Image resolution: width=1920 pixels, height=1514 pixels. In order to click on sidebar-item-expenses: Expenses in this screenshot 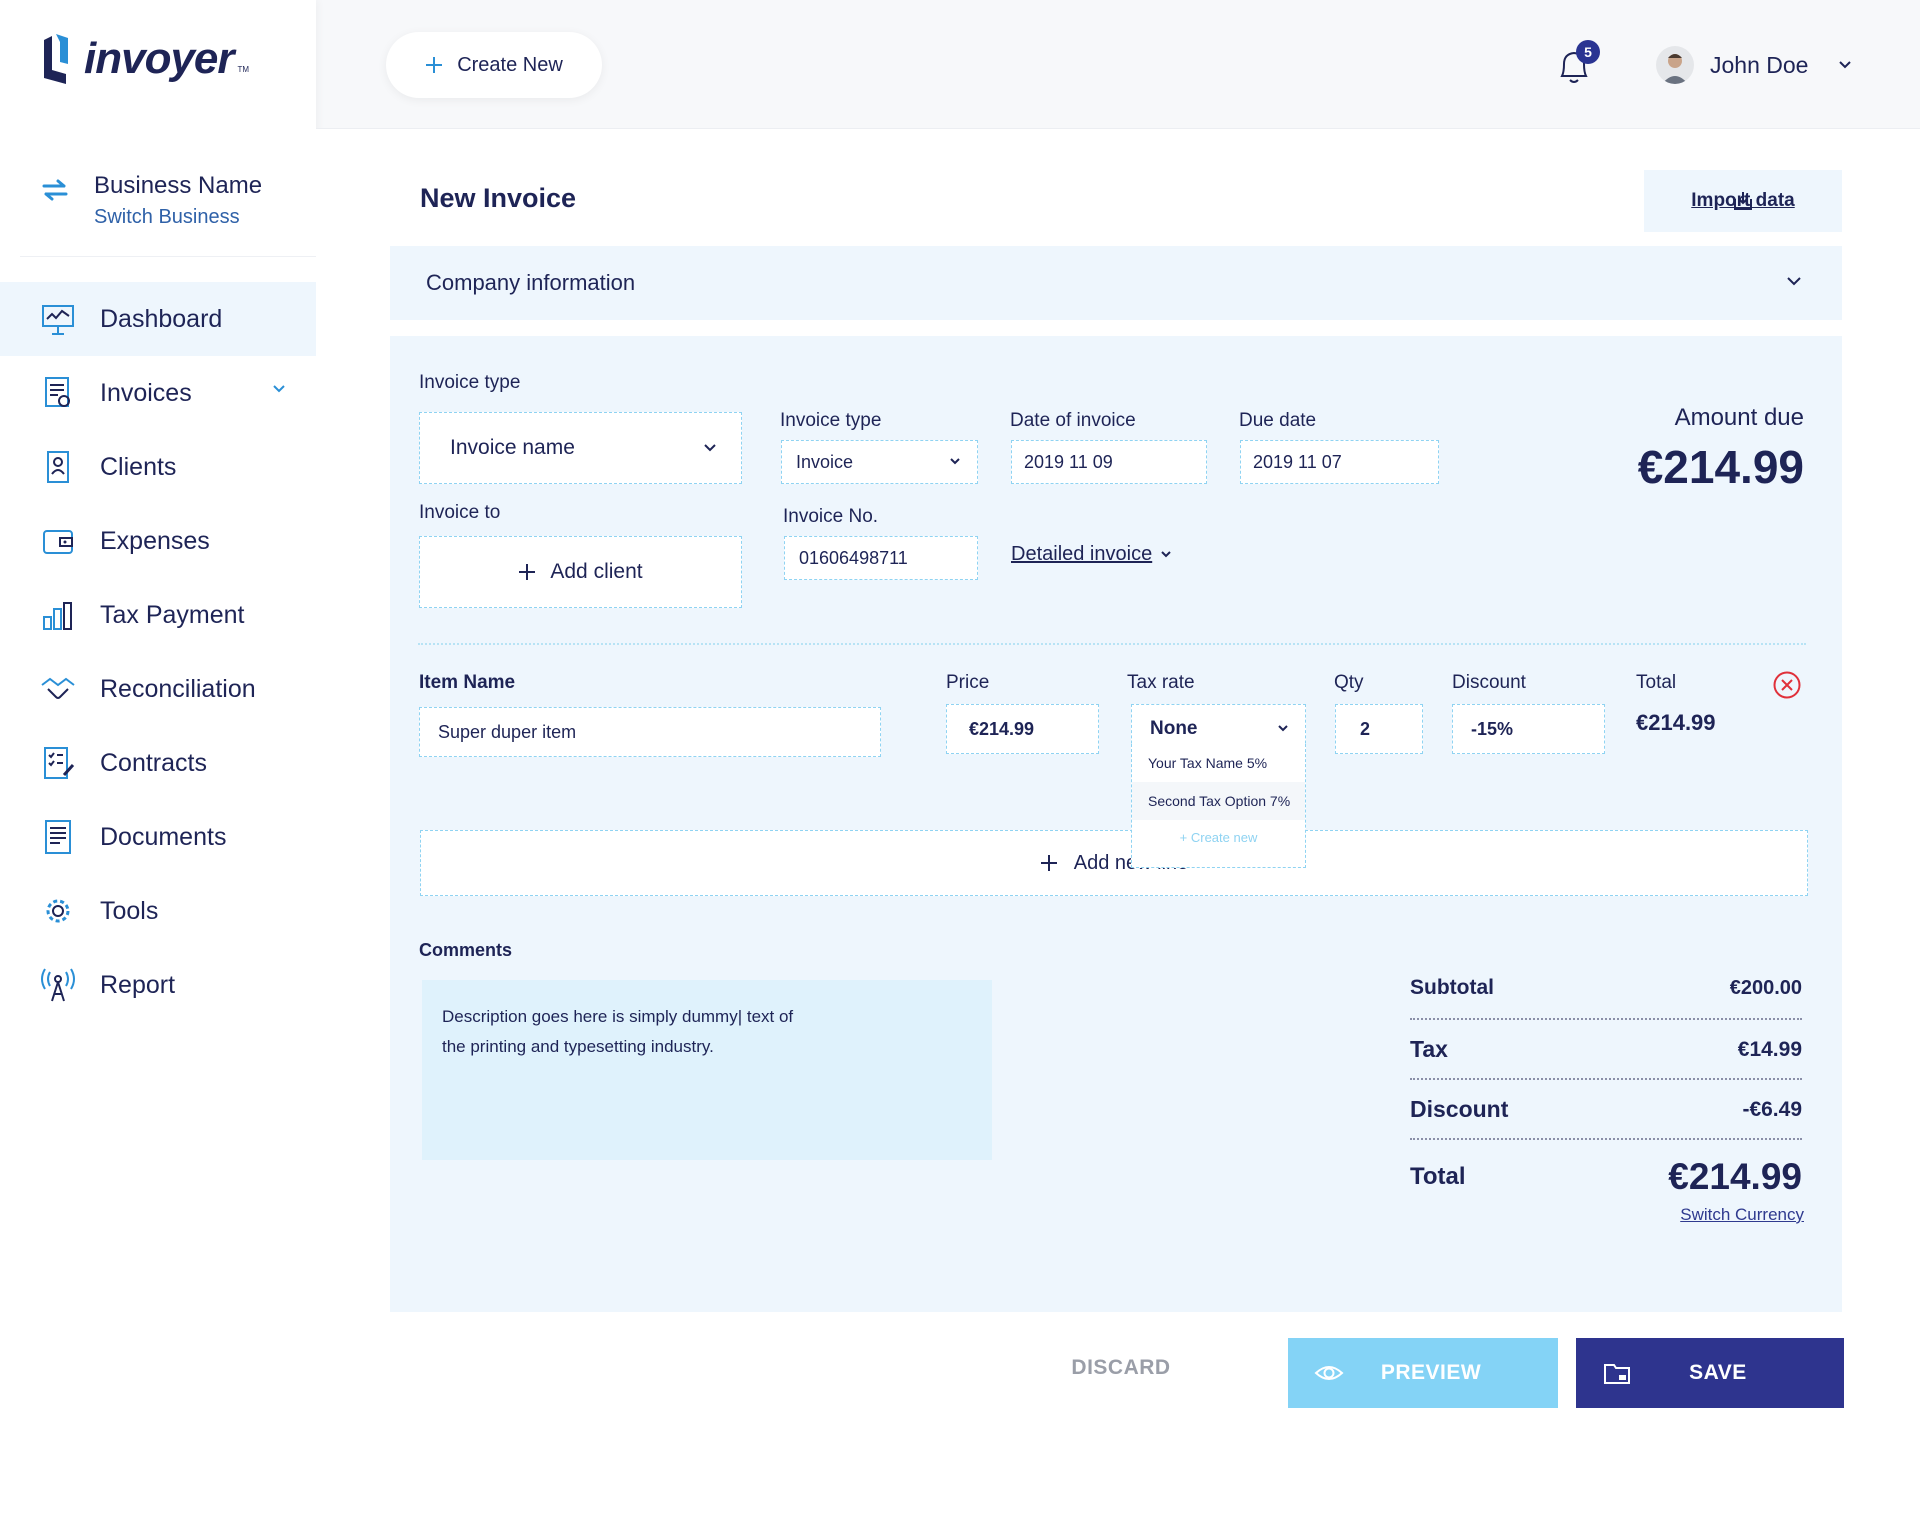, I will do `click(158, 541)`.